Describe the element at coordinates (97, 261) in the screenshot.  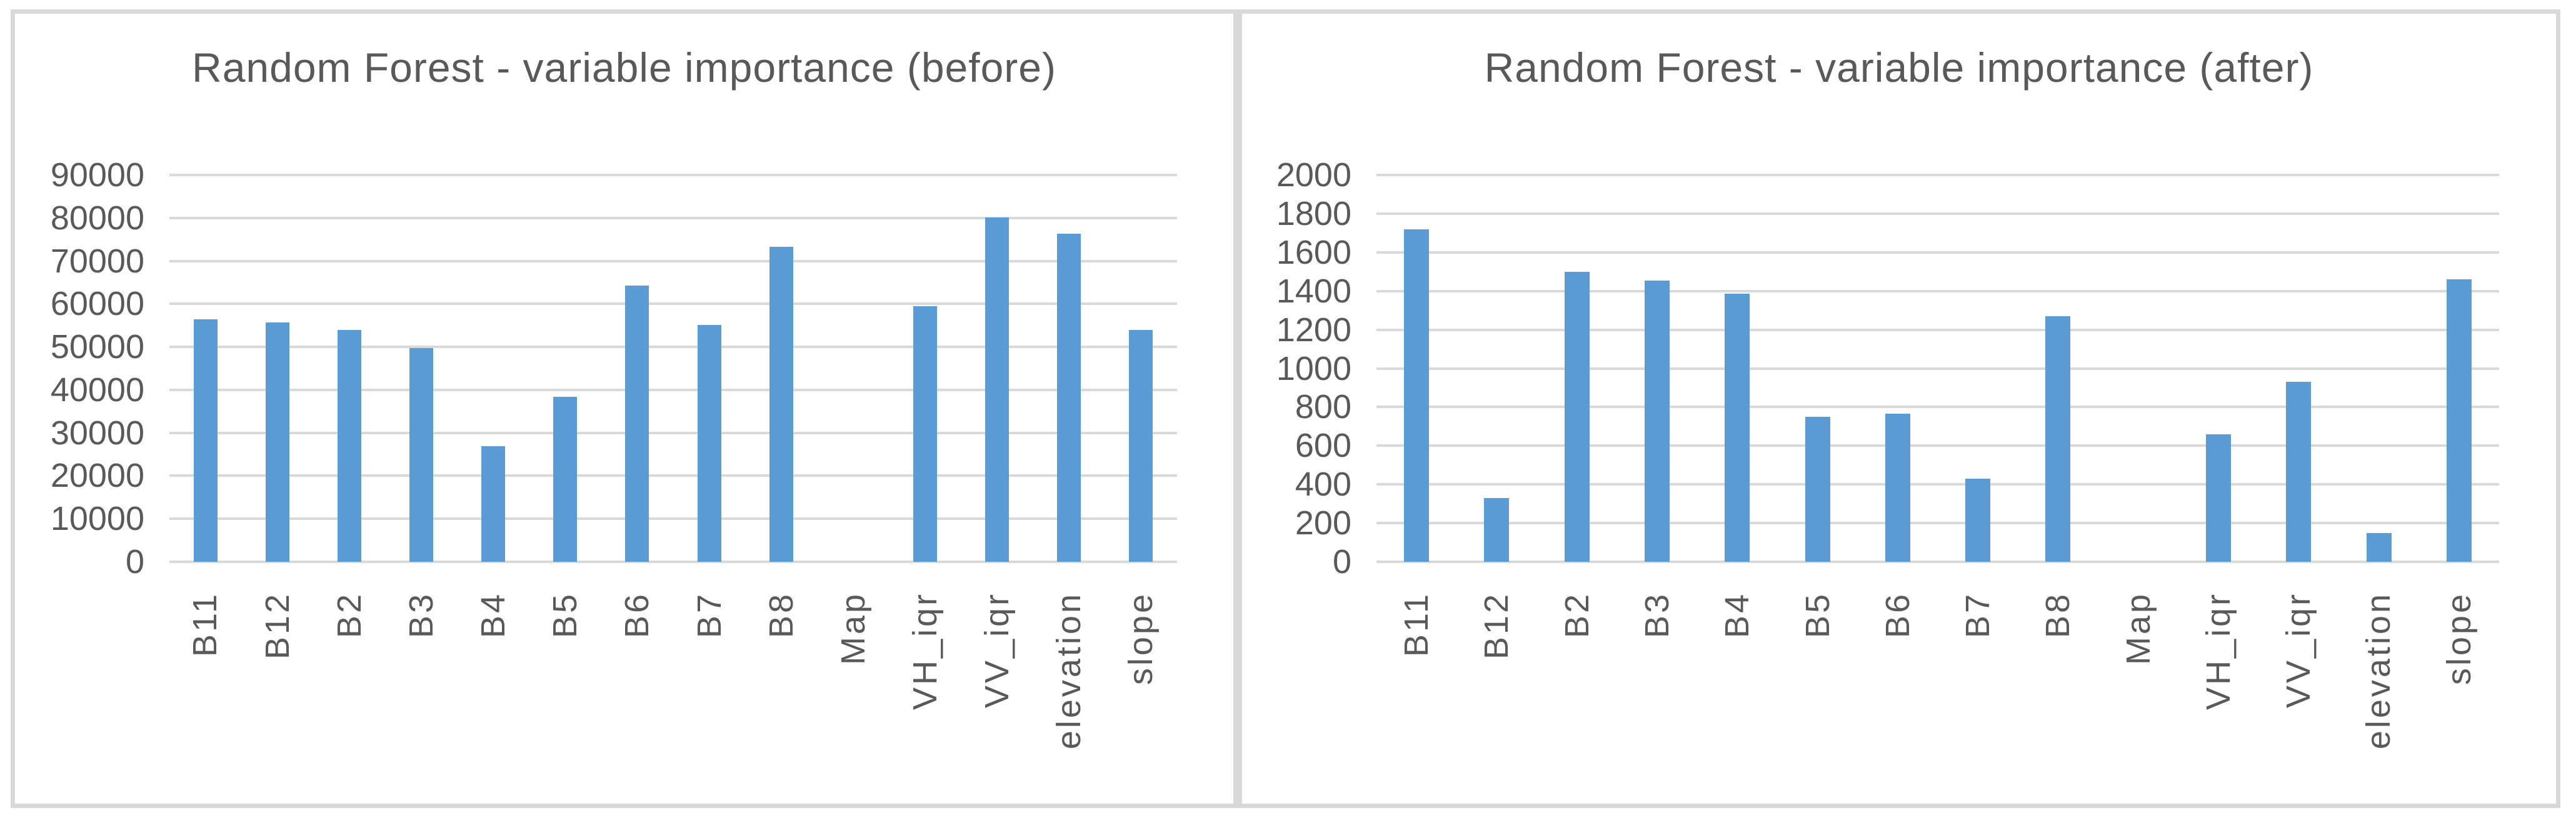
I see `y-axis-tick-label: 70000` at that location.